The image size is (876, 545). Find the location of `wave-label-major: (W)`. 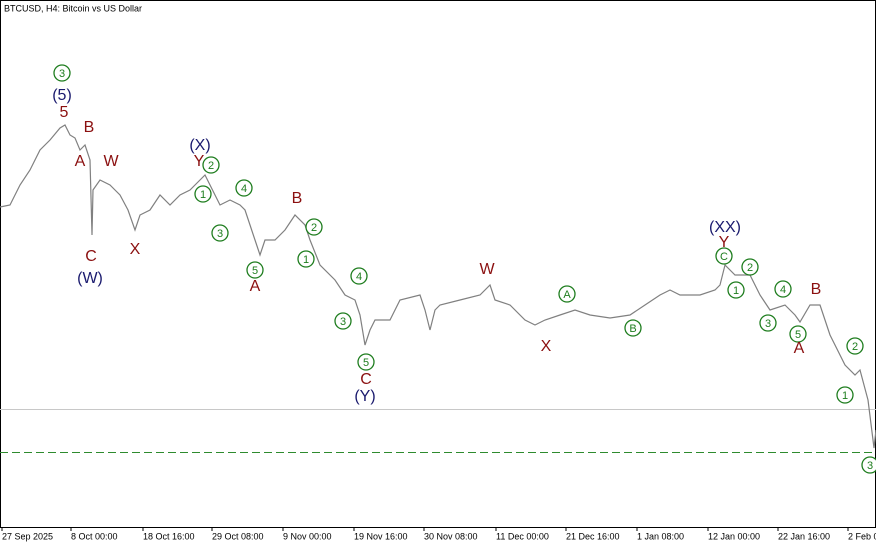

wave-label-major: (W) is located at coordinates (90, 278).